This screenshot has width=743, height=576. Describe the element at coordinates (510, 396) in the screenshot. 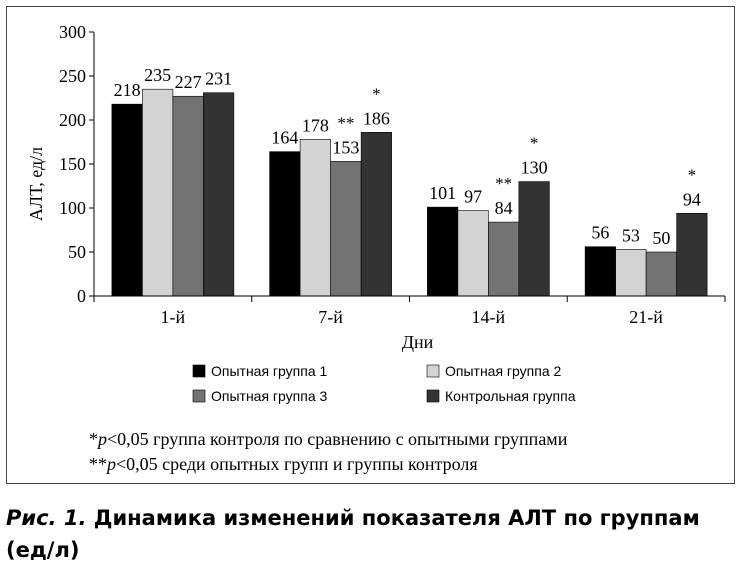

I see `legend-label: Контрольная группа` at that location.